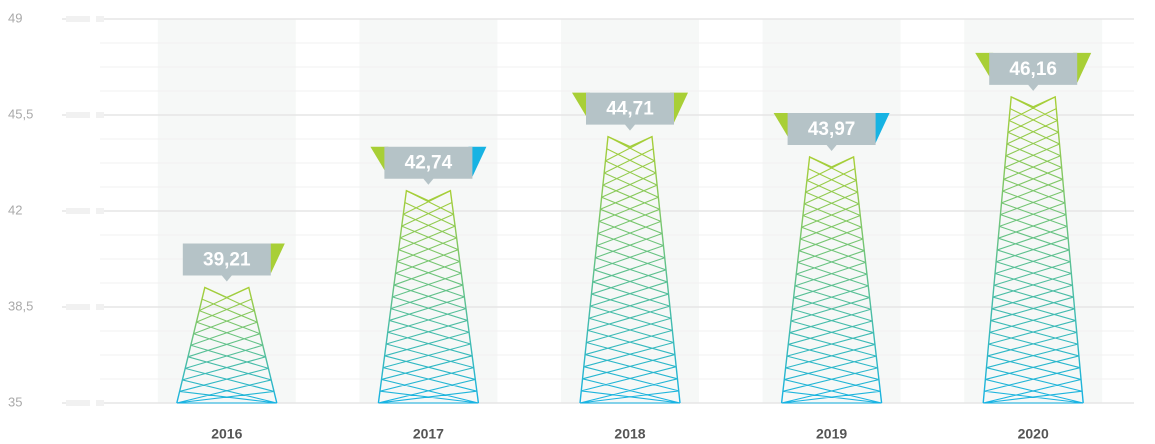 This screenshot has height=444, width=1155. I want to click on x-tick-label: 2020, so click(1033, 434).